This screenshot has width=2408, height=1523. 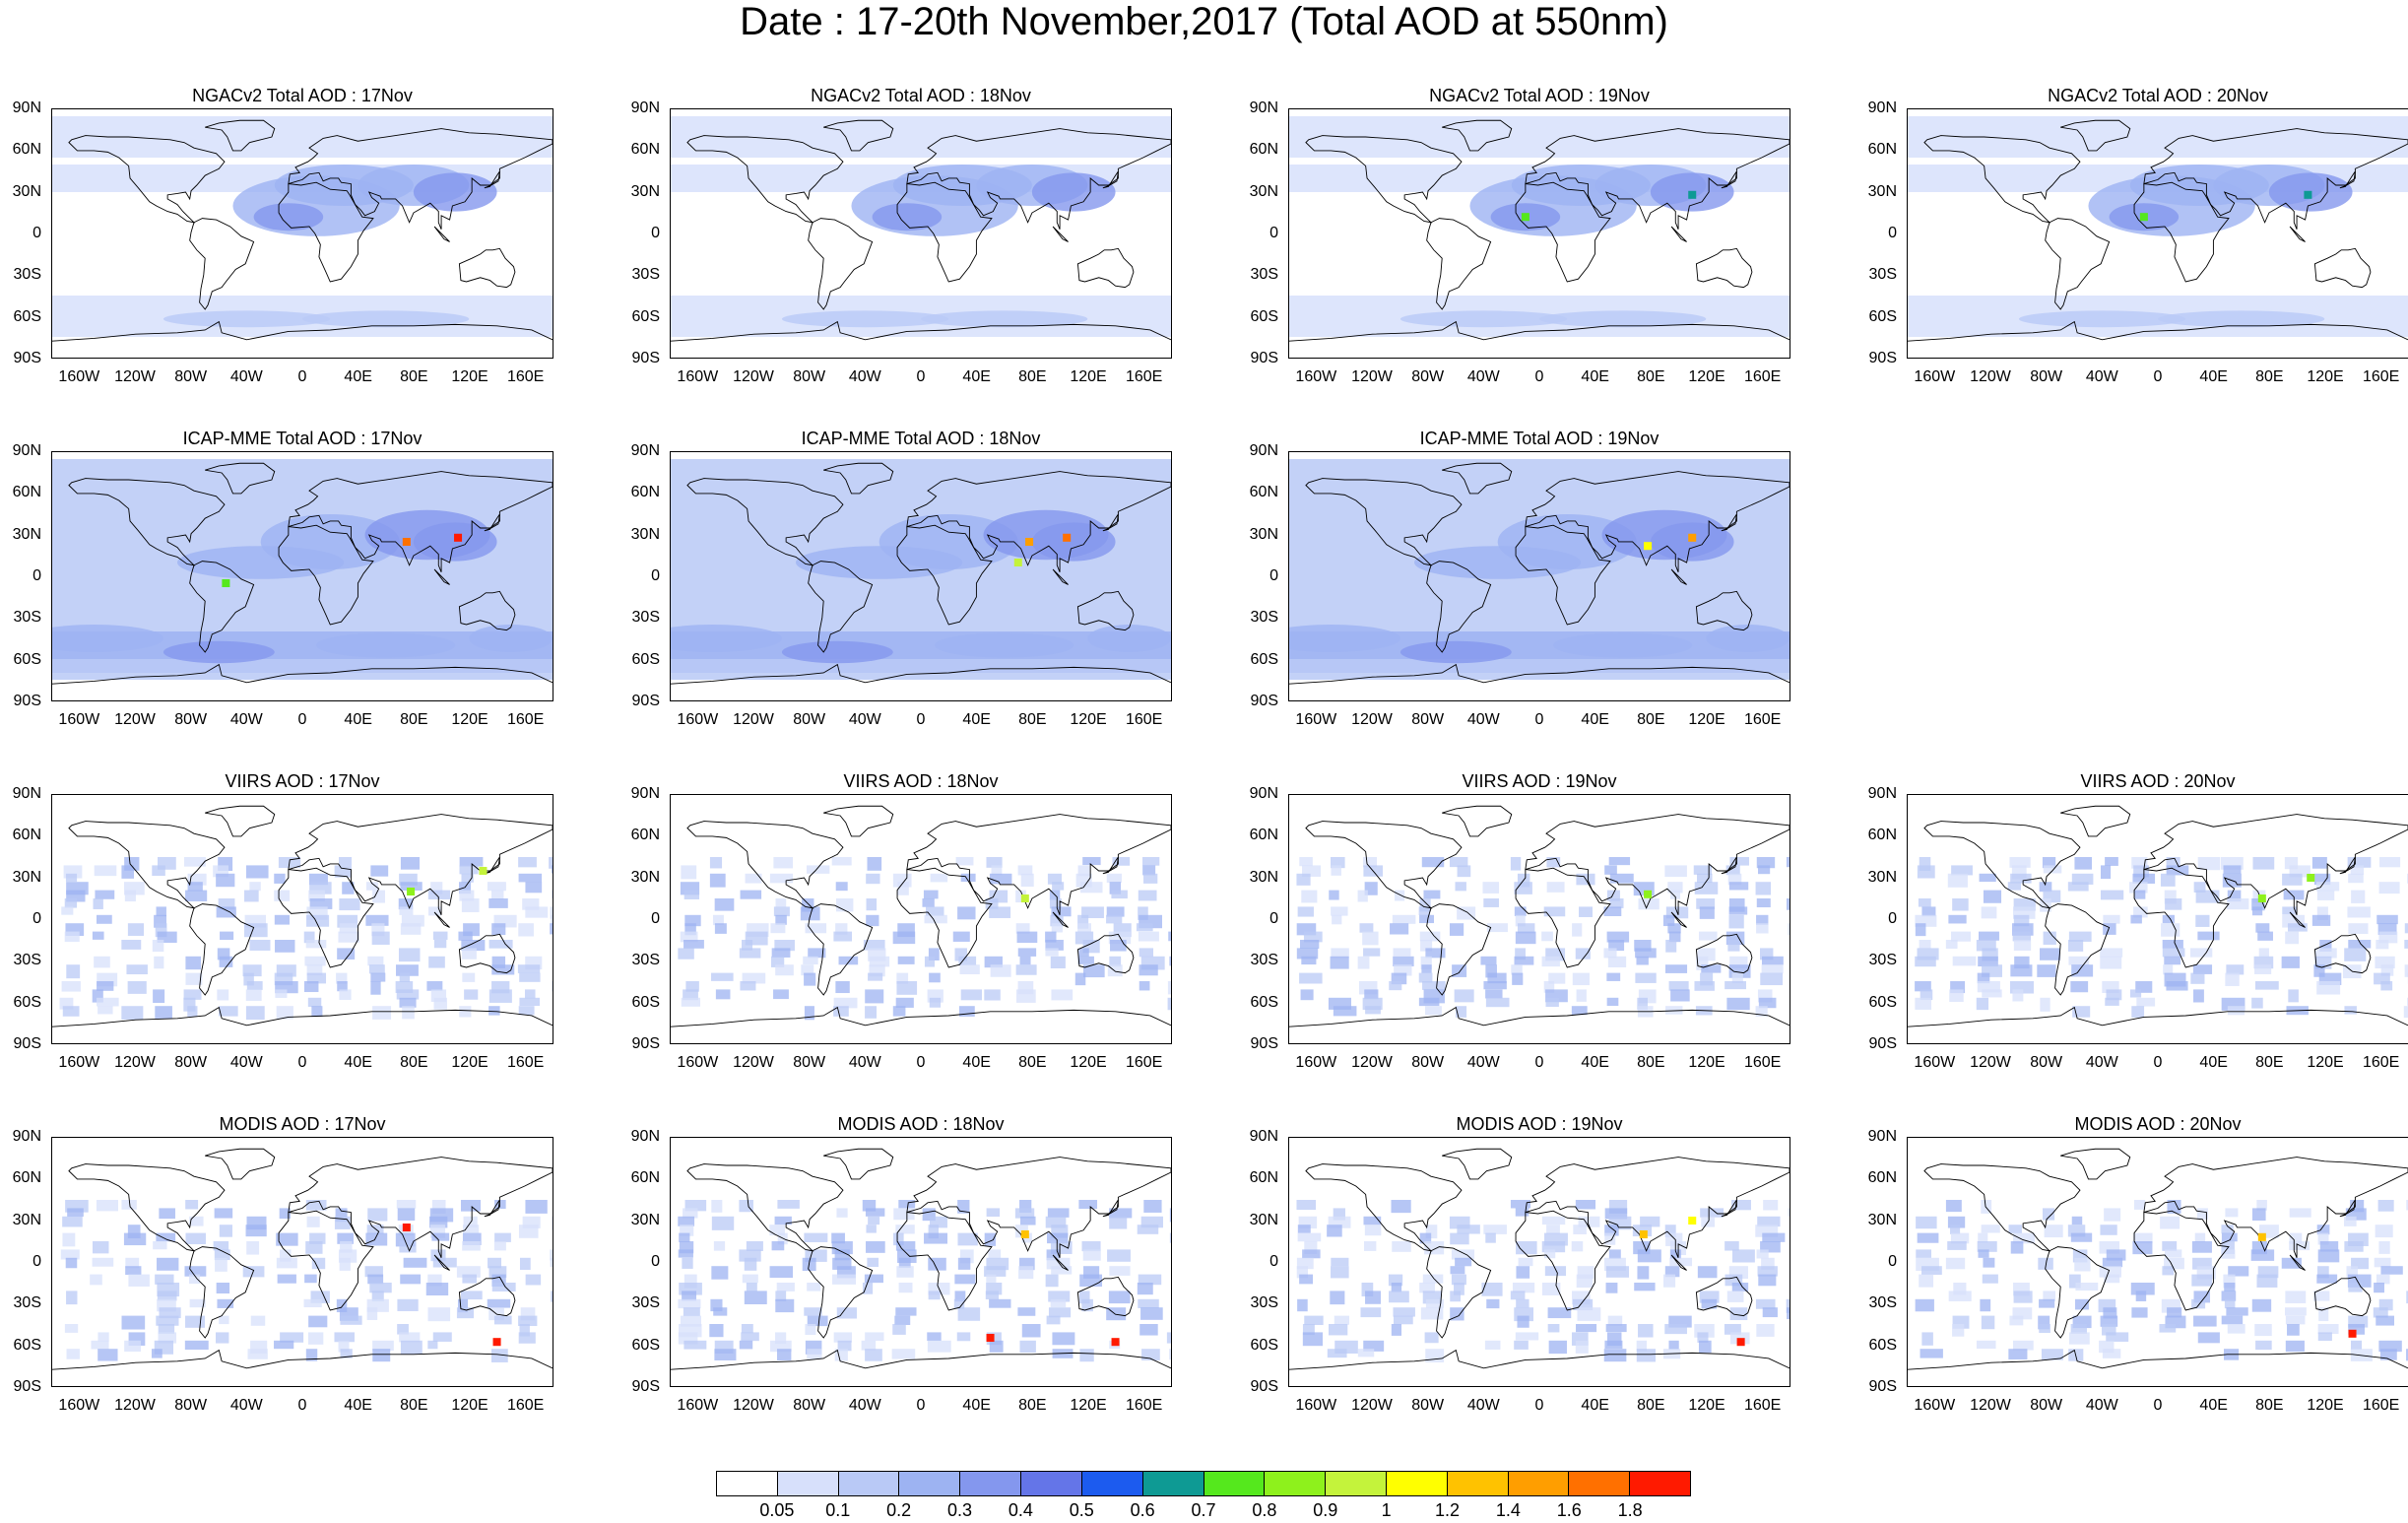 What do you see at coordinates (303, 781) in the screenshot?
I see `panel-title: VIIRS AOD : 17Nov` at bounding box center [303, 781].